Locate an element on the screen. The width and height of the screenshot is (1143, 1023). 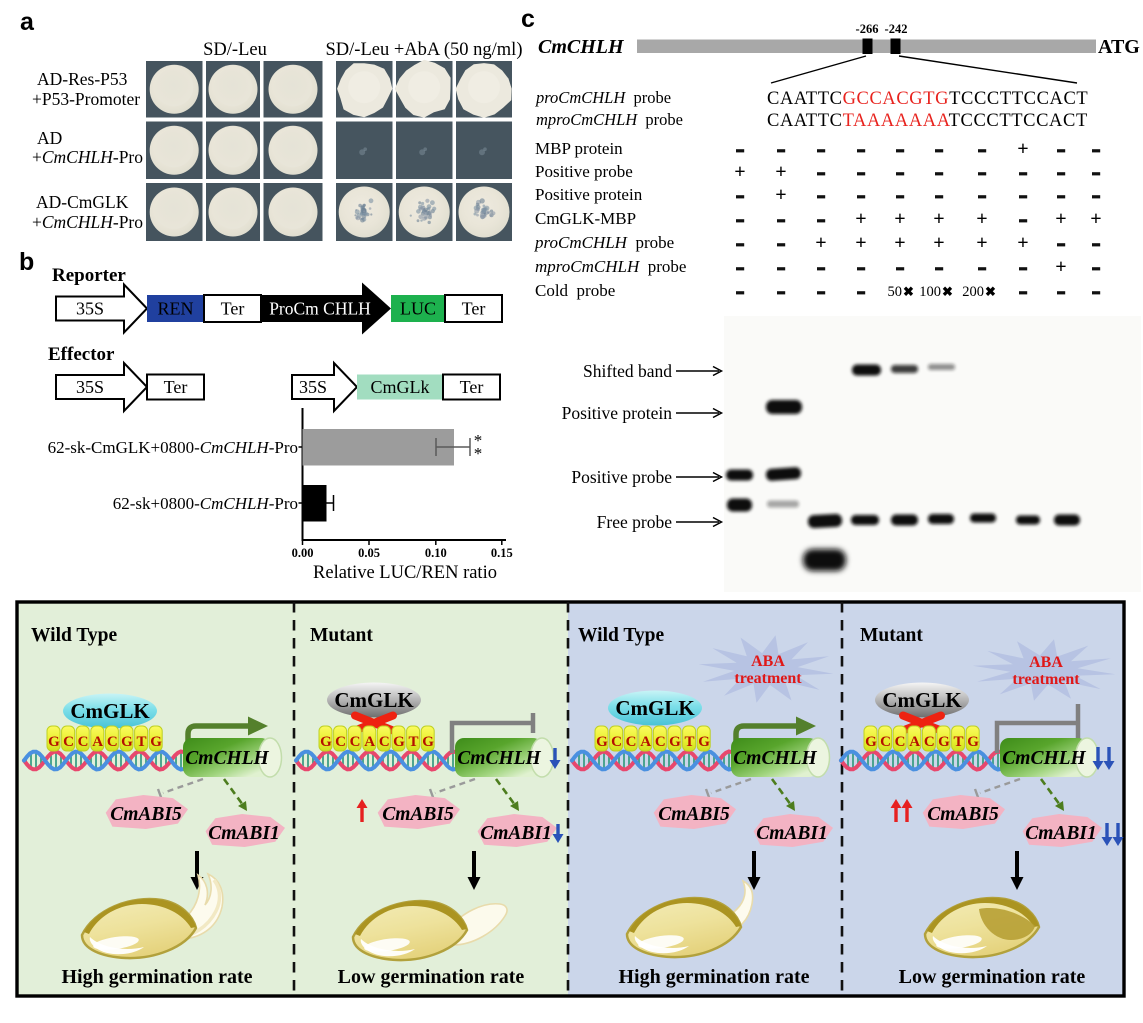
svg-text: Reporter is located at coordinates (89, 275).